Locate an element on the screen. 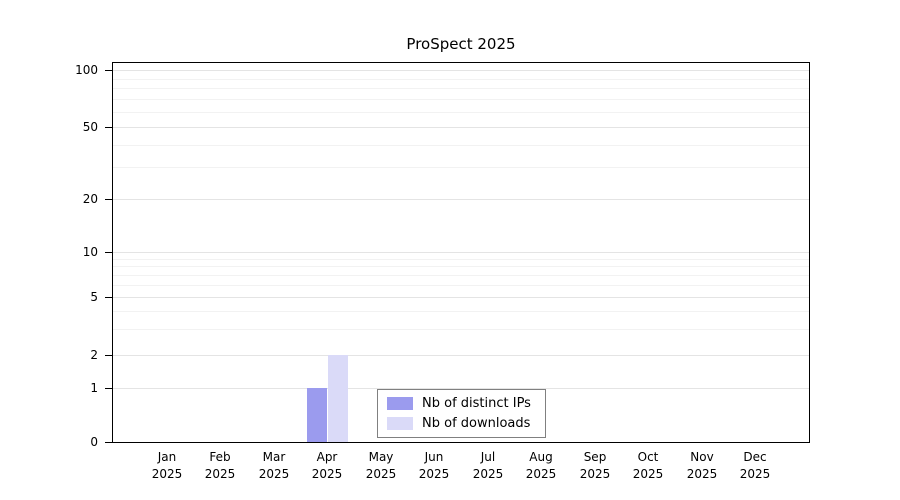  legend-label-distinct-ips: Nb of distinct IPs is located at coordinates (476, 403).